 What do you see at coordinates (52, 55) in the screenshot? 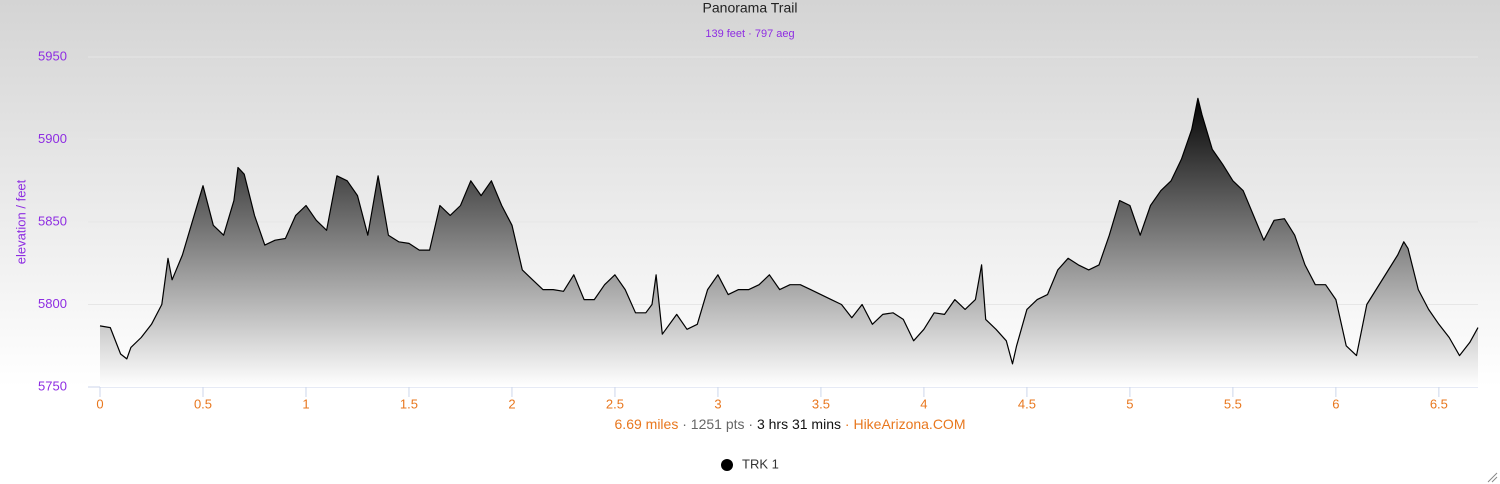
I see `y-tick-label: 5950` at bounding box center [52, 55].